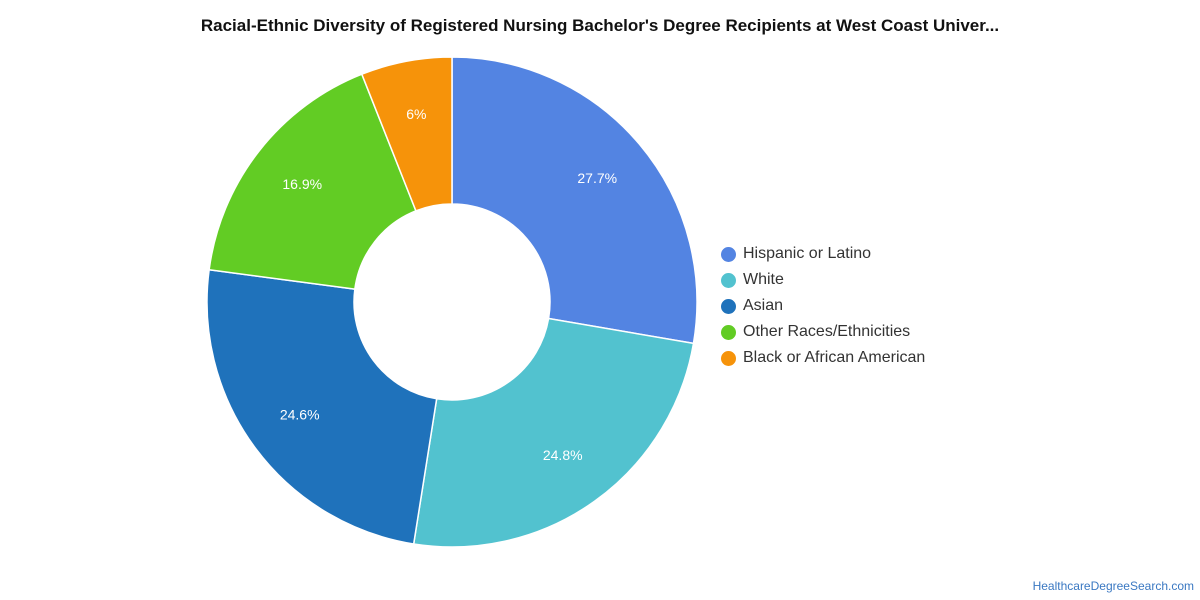  Describe the element at coordinates (1113, 586) in the screenshot. I see `source-link: HealthcareDegreeSearch.com` at that location.